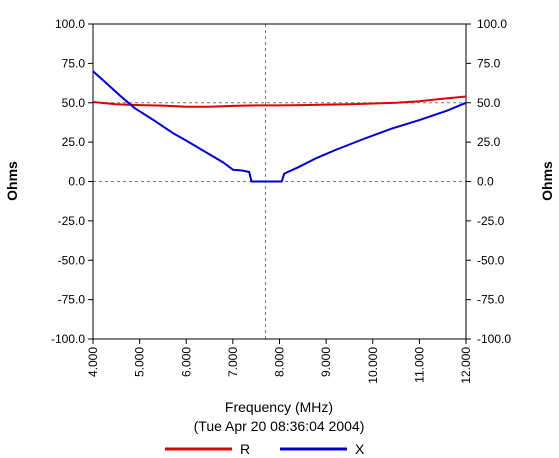 The image size is (559, 458). Describe the element at coordinates (326, 362) in the screenshot. I see `x-tick-label: 9.000` at that location.